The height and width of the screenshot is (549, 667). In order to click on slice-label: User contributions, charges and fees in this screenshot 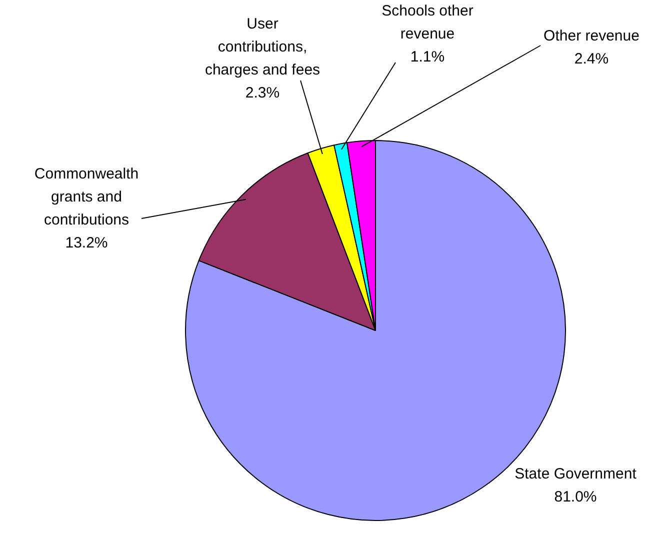, I will do `click(262, 47)`.